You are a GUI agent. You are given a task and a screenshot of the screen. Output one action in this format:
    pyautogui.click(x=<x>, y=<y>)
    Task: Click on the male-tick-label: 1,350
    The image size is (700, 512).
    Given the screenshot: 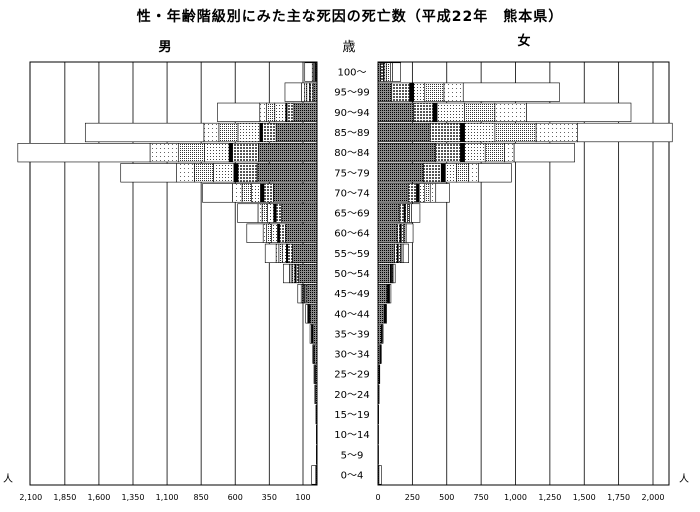 What is the action you would take?
    pyautogui.click(x=133, y=497)
    